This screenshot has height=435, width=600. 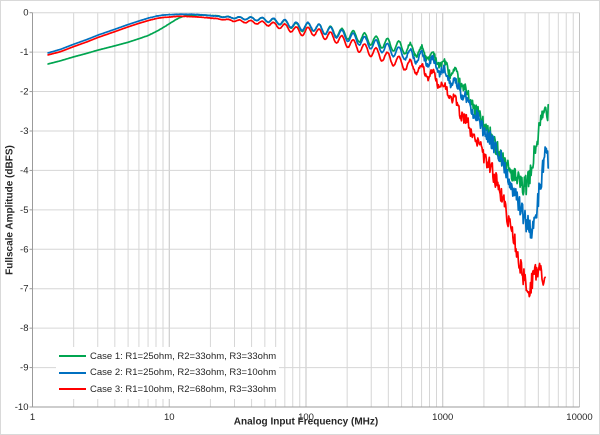 What do you see at coordinates (22, 407) in the screenshot?
I see `y-tick-label: -10` at bounding box center [22, 407].